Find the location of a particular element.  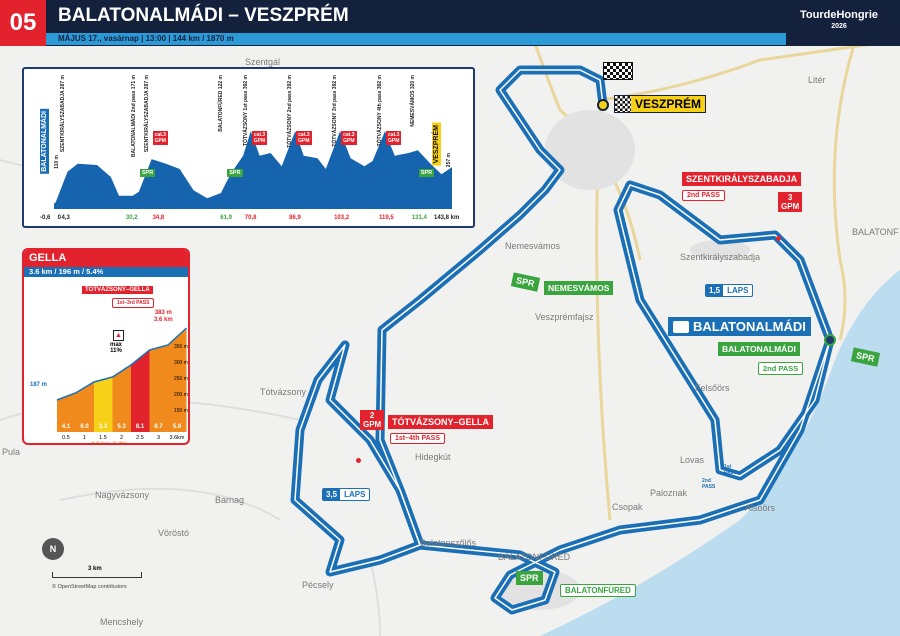

place-label: Barnag is located at coordinates (230, 500).